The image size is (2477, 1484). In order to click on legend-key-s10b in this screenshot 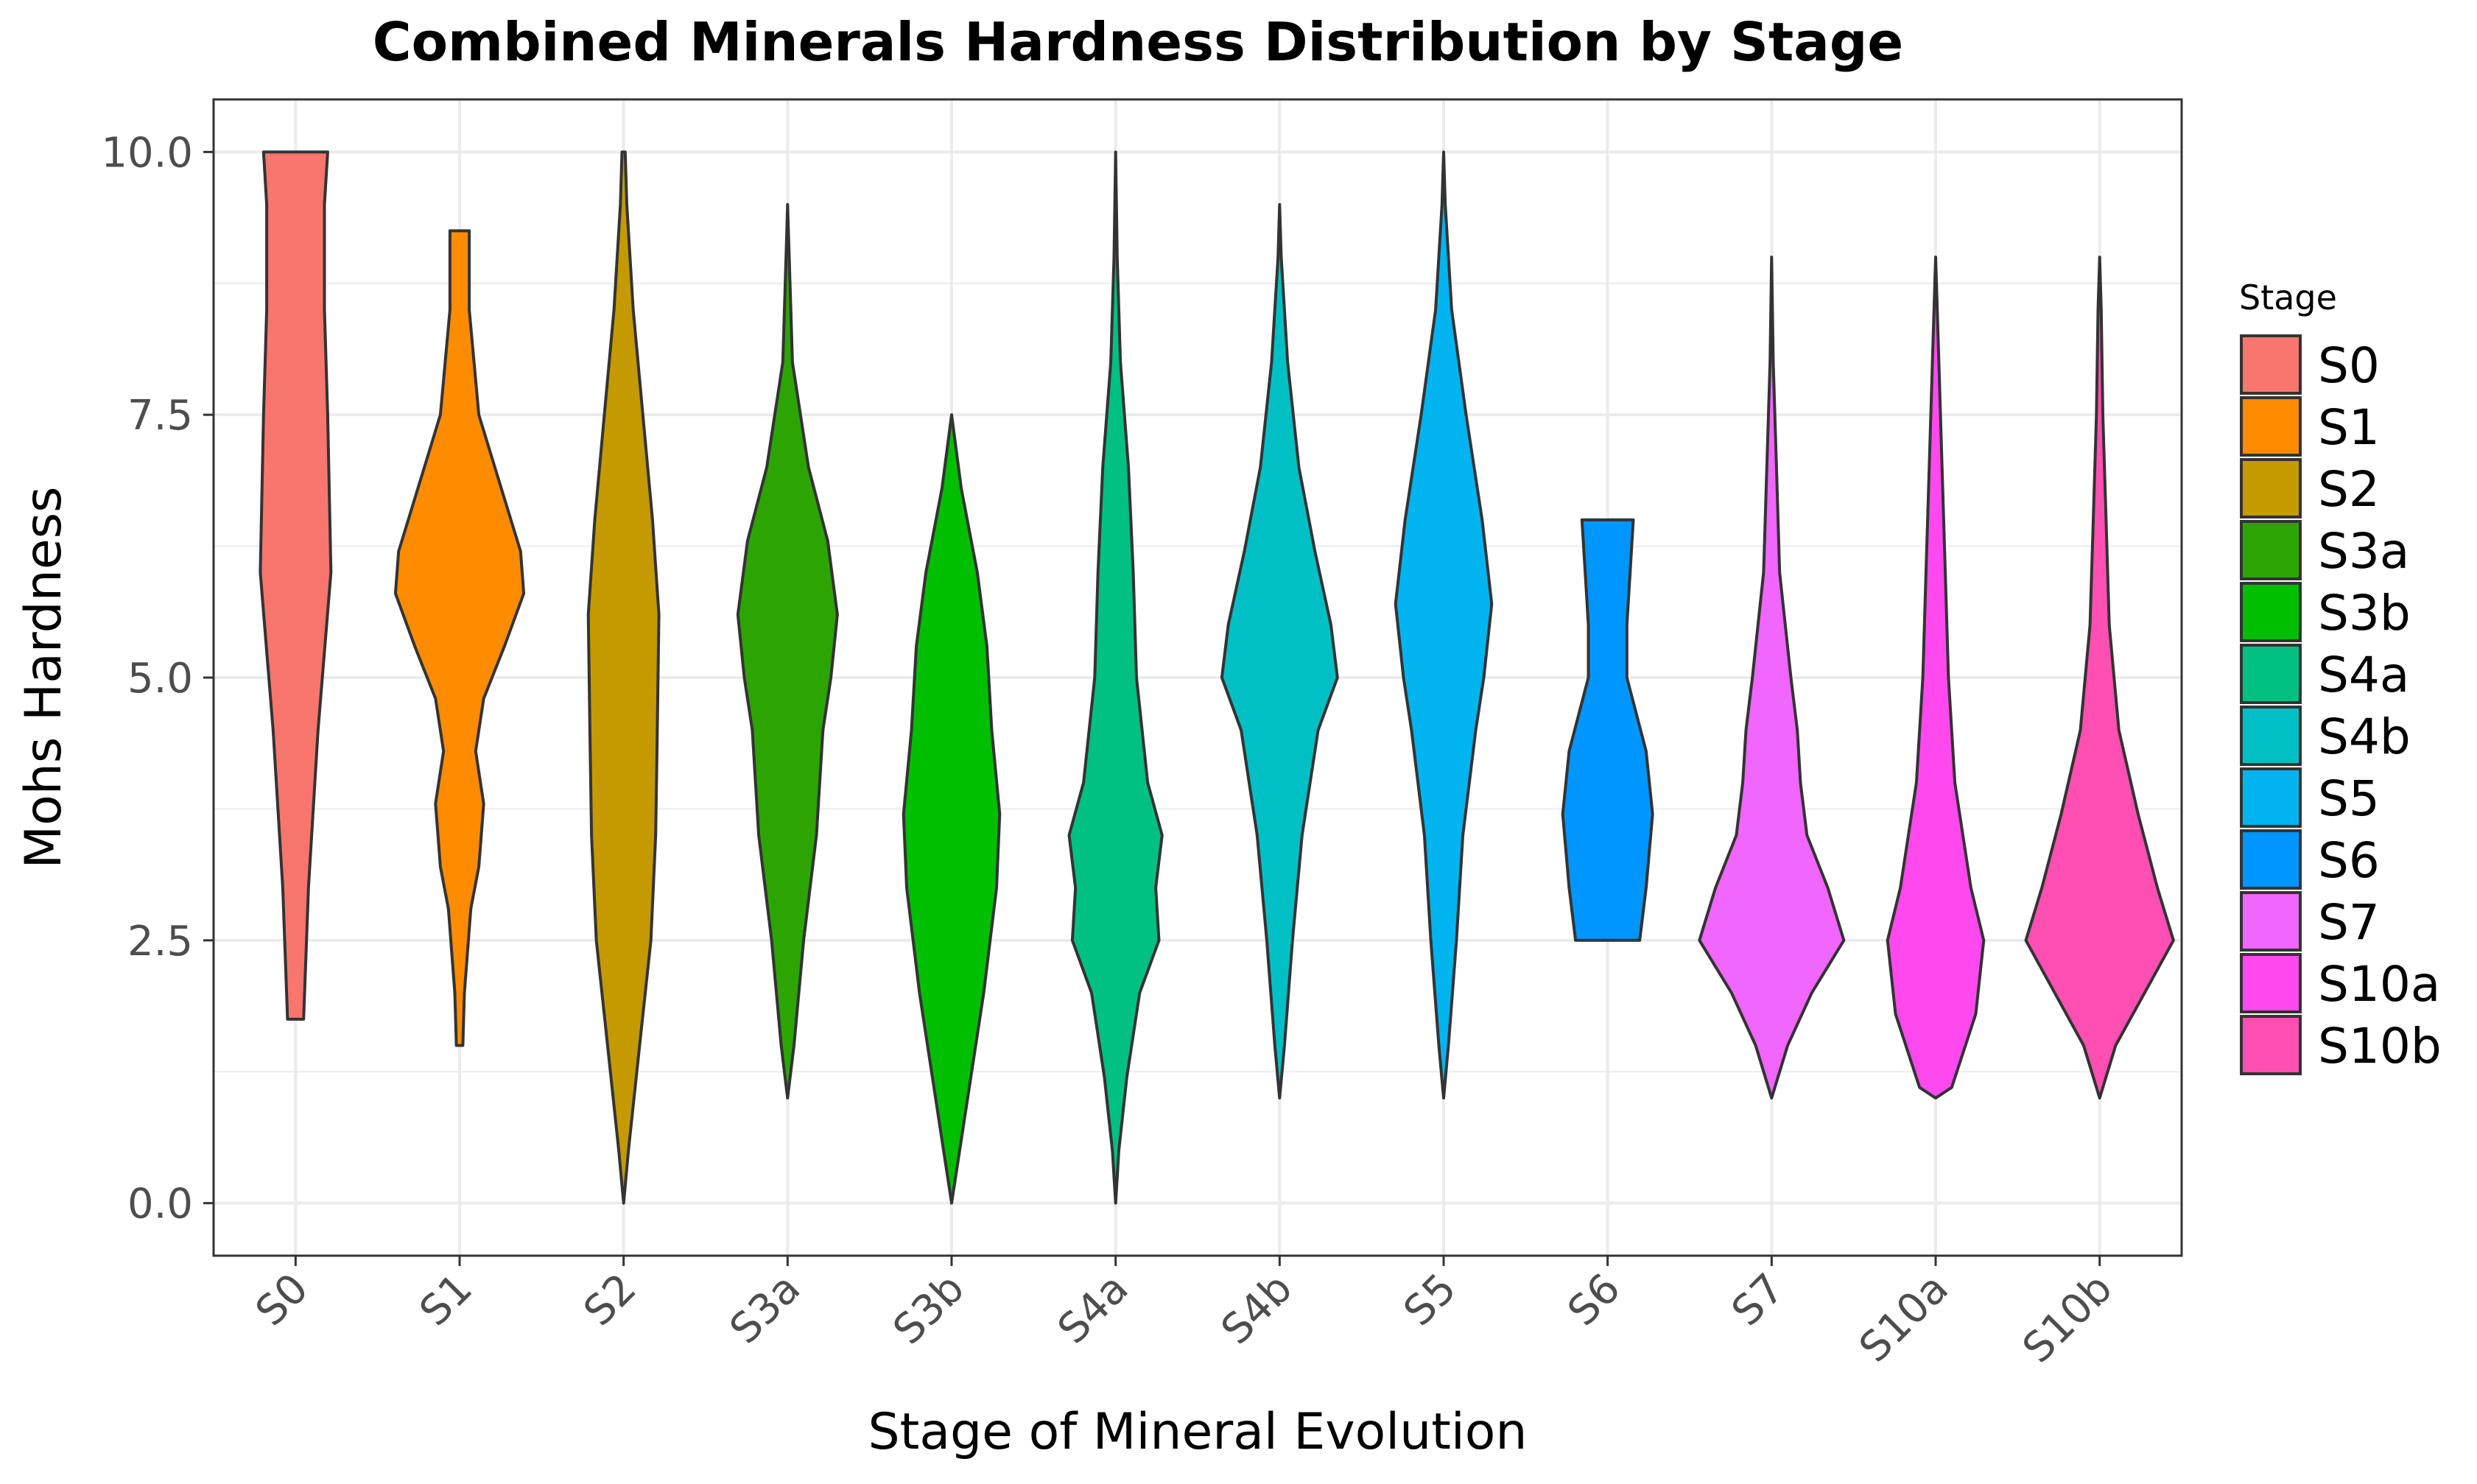, I will do `click(2271, 1045)`.